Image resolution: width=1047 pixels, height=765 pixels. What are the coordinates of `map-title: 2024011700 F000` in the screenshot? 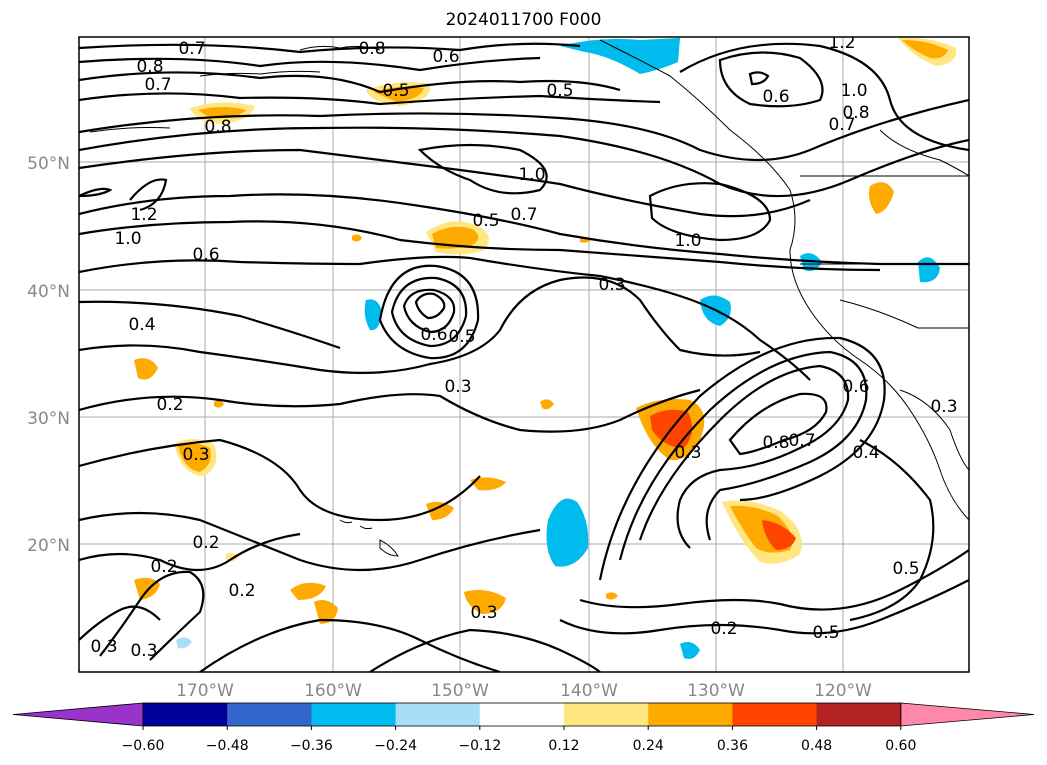 It's located at (523, 20).